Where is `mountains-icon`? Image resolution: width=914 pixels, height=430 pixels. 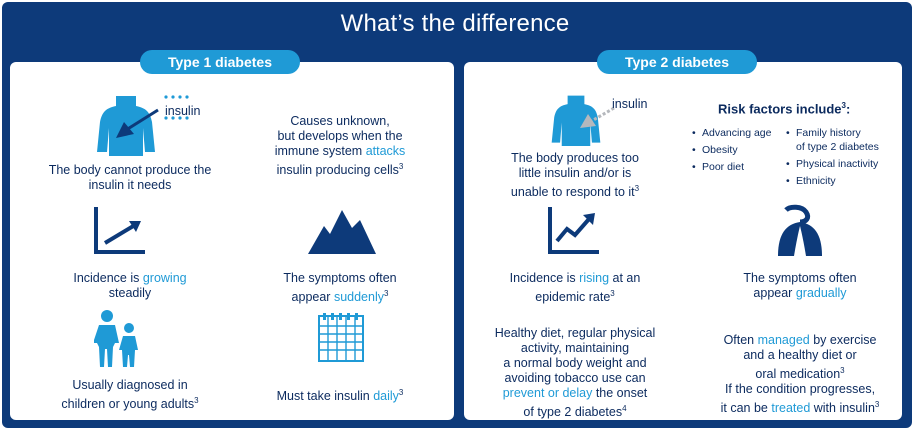
mountains-icon is located at coordinates (342, 232).